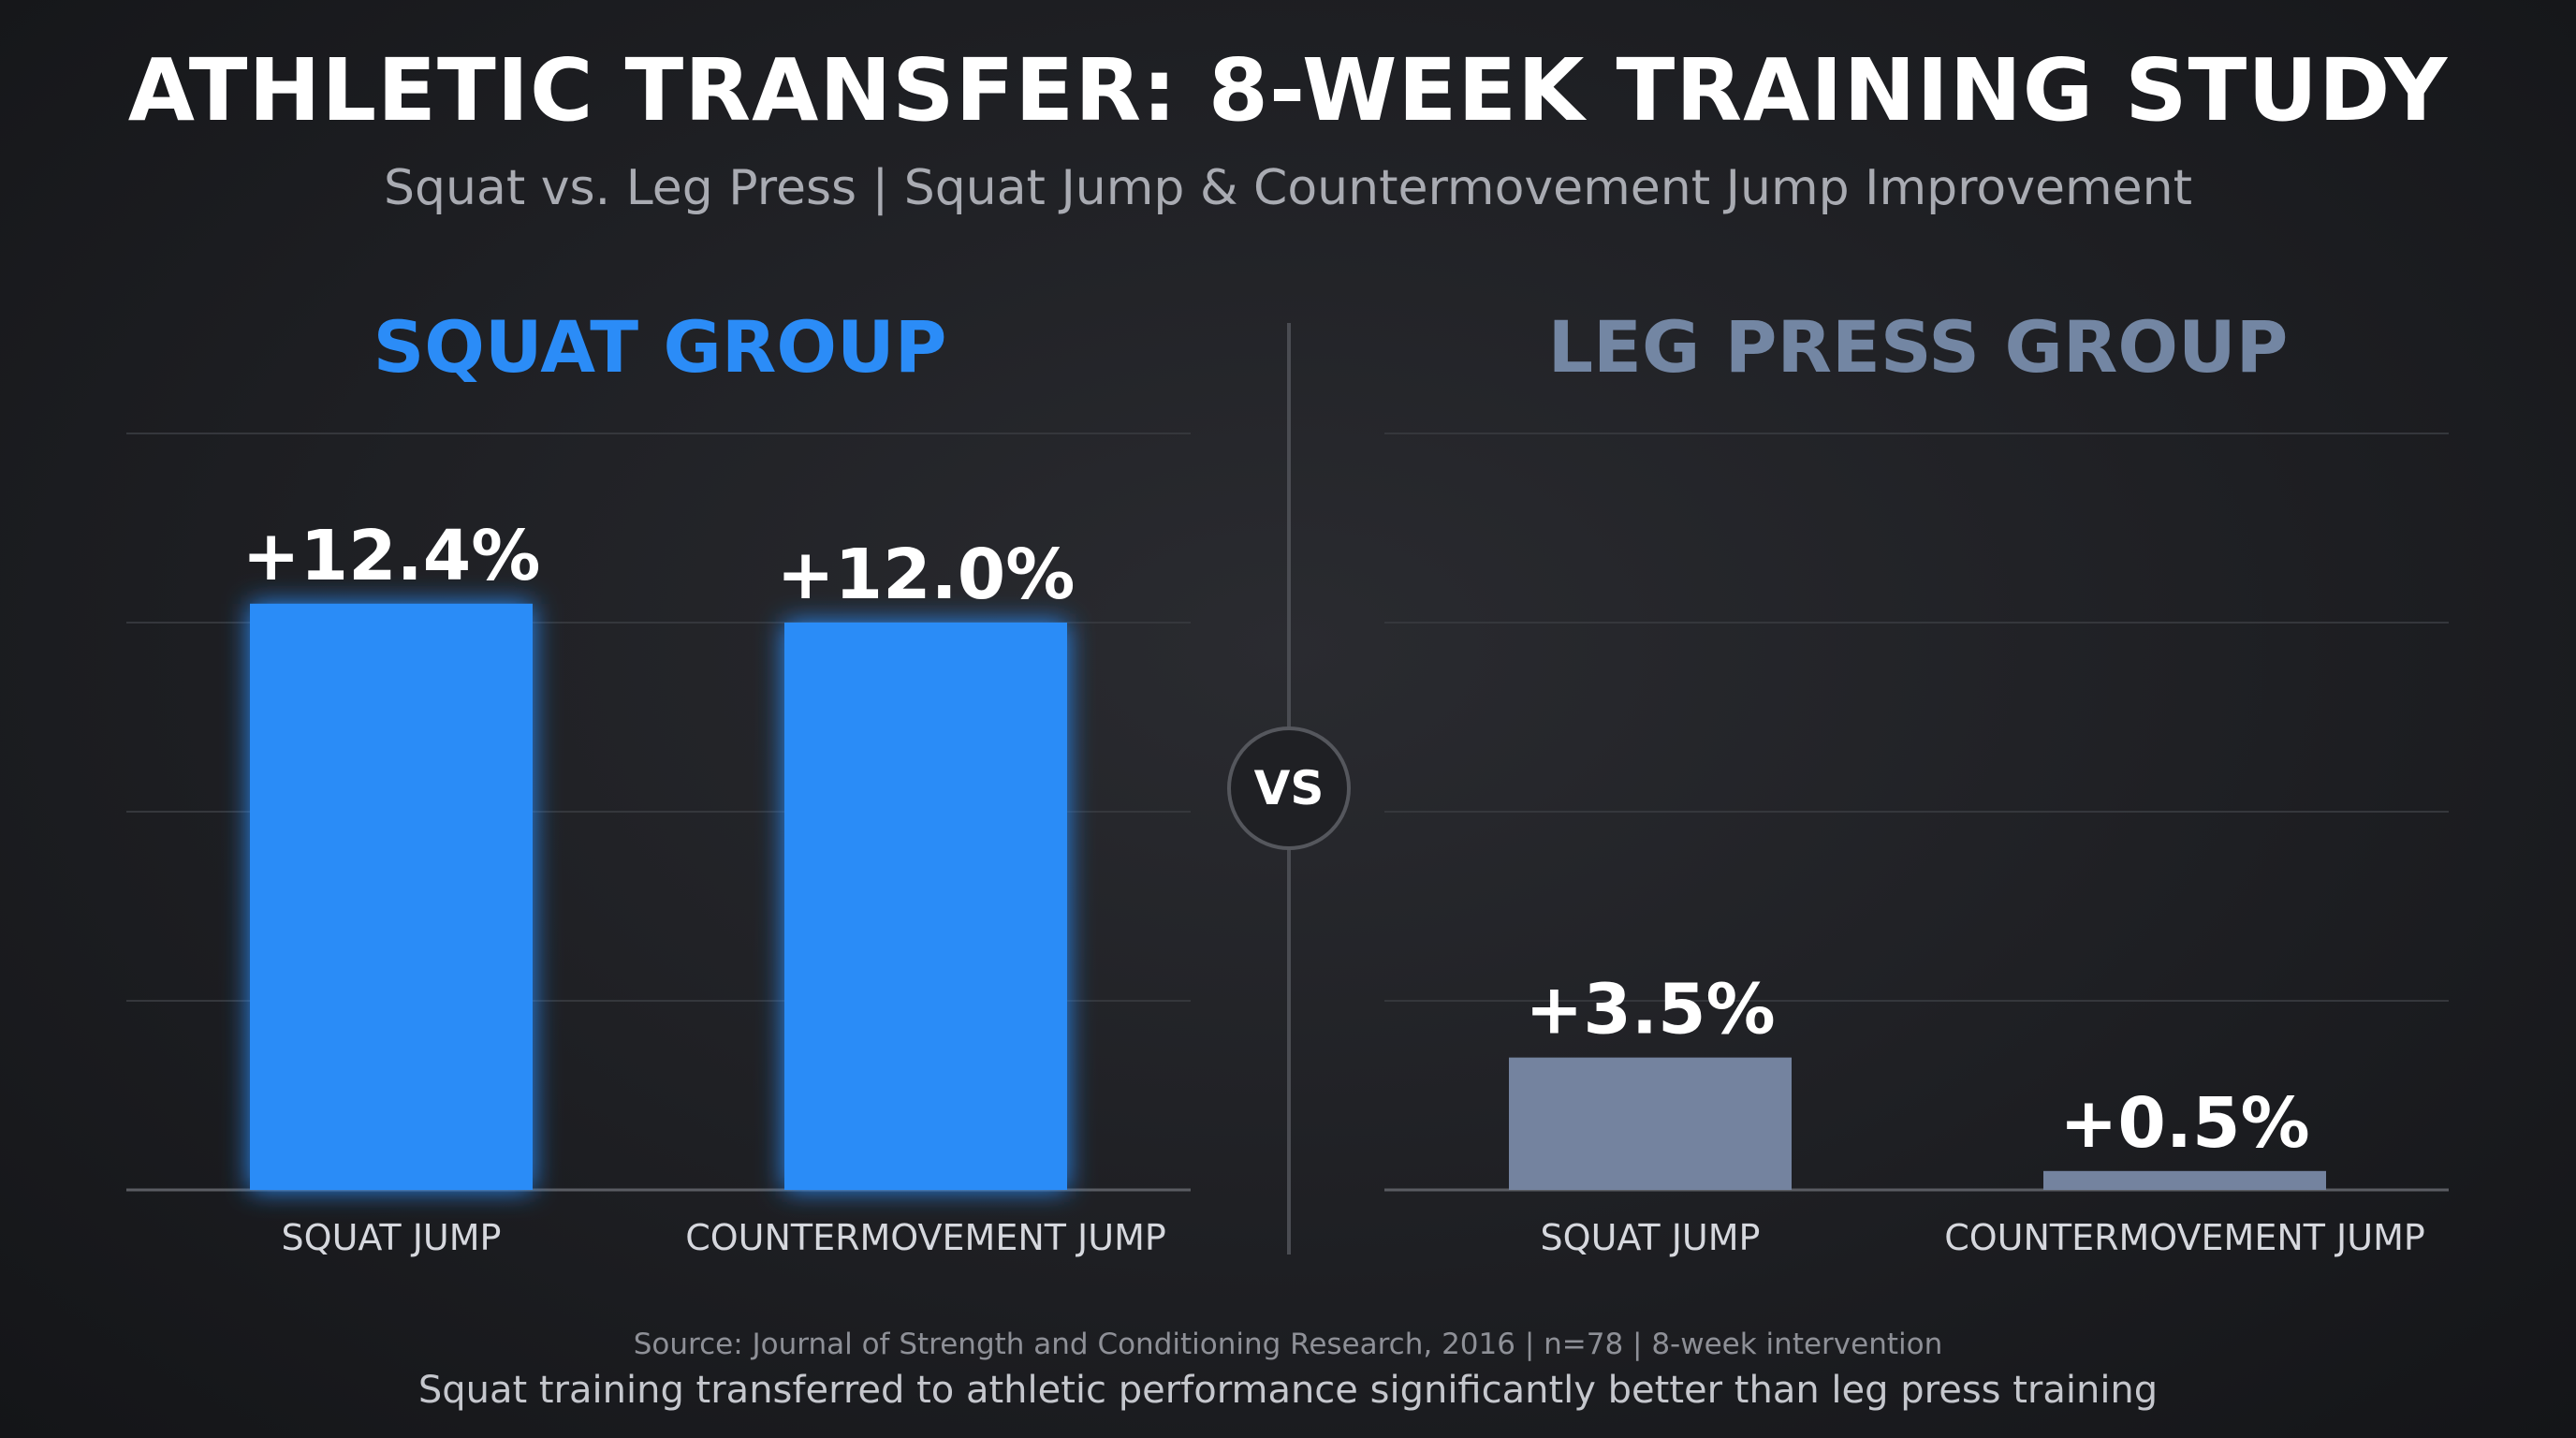 This screenshot has width=2576, height=1438. What do you see at coordinates (1918, 347) in the screenshot?
I see `leg-press-group-title: LEG PRESS GROUP` at bounding box center [1918, 347].